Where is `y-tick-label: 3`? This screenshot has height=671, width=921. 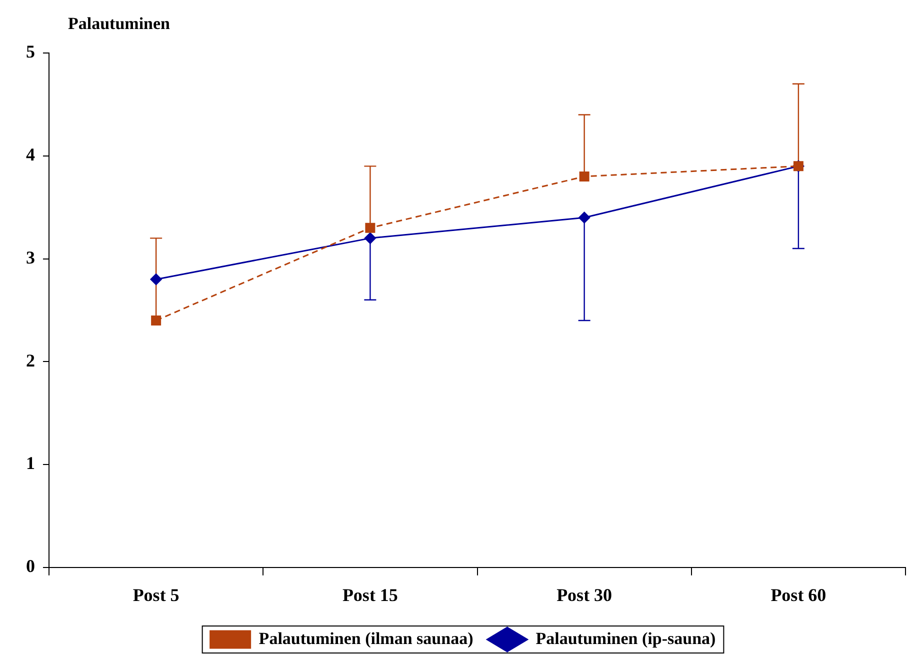
y-tick-label: 3 is located at coordinates (30, 257).